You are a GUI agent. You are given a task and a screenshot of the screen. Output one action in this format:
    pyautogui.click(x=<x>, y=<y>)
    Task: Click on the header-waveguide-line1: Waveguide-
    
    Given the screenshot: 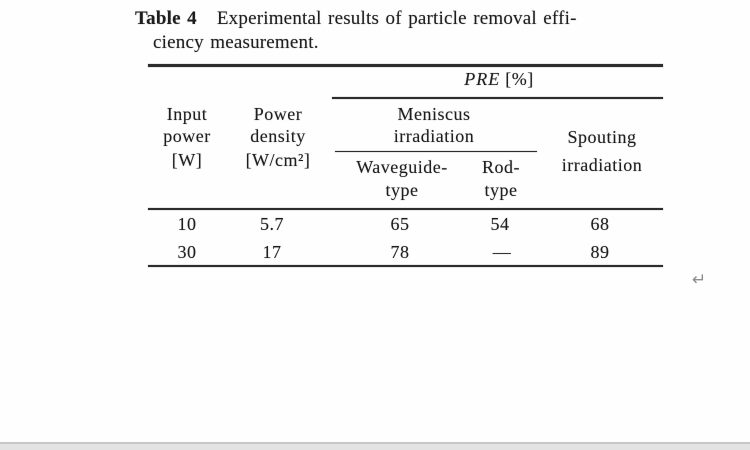 What is the action you would take?
    pyautogui.click(x=402, y=167)
    